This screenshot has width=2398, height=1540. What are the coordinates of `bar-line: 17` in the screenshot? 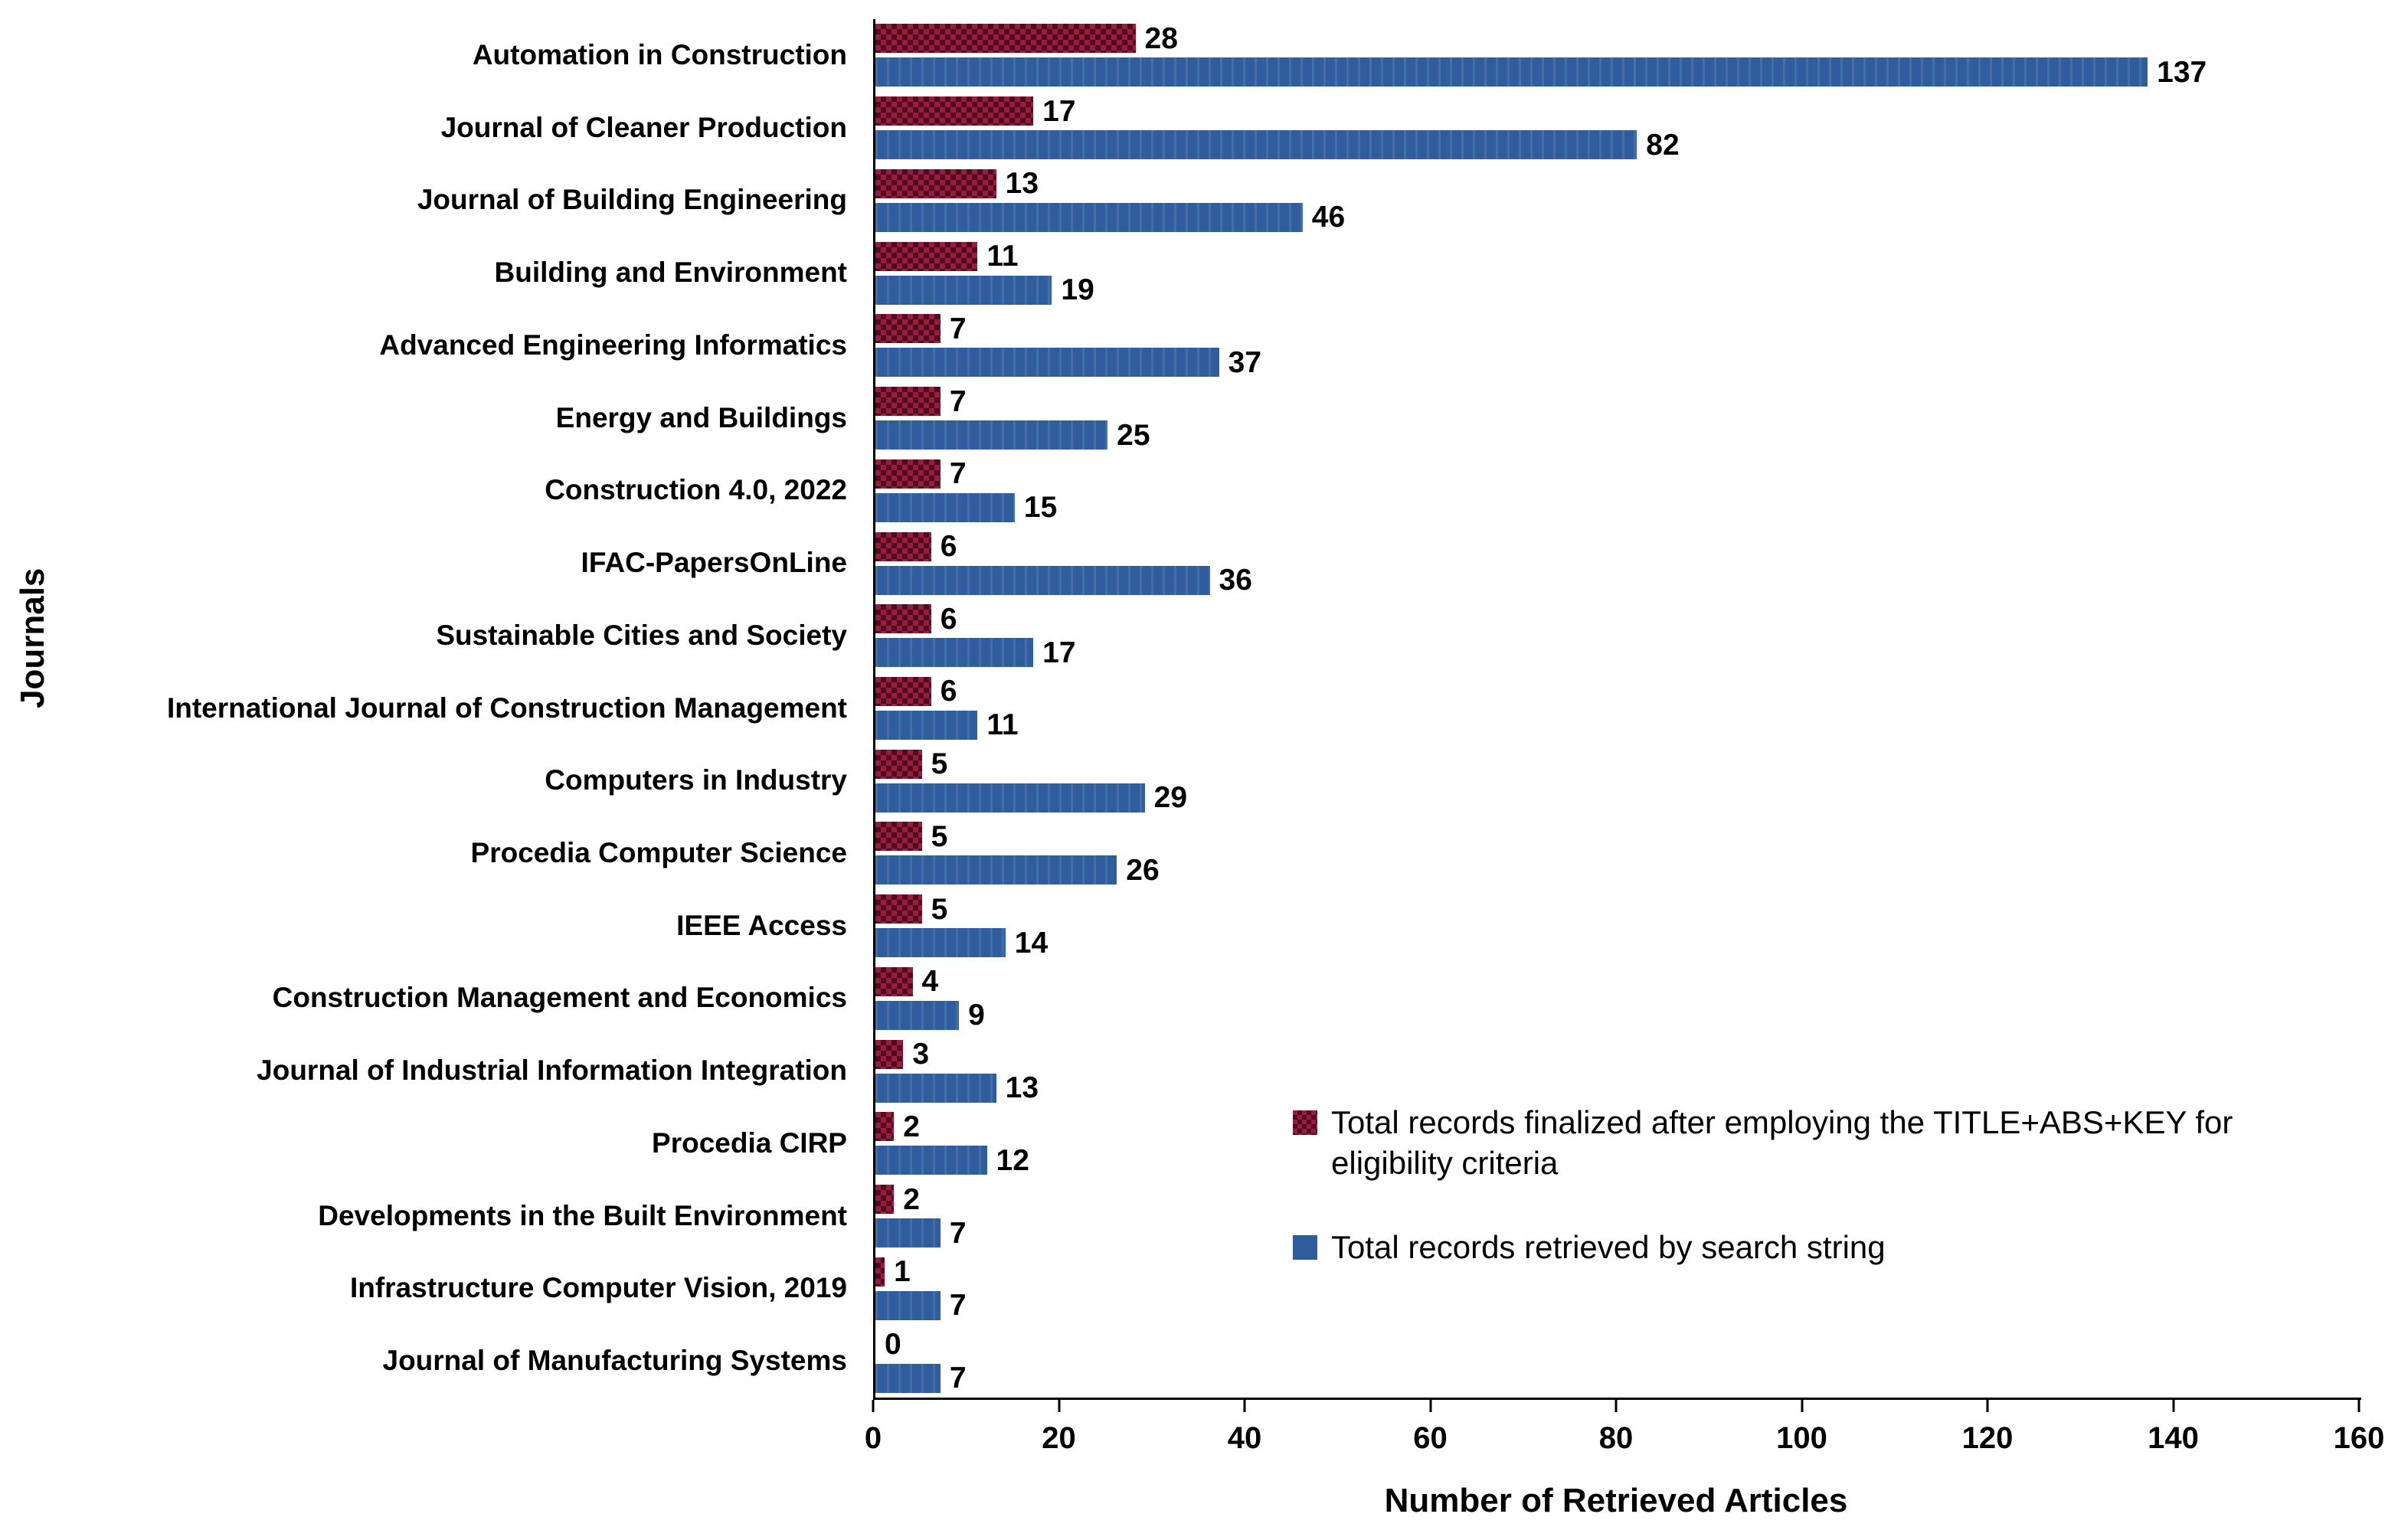 It's located at (1618, 111).